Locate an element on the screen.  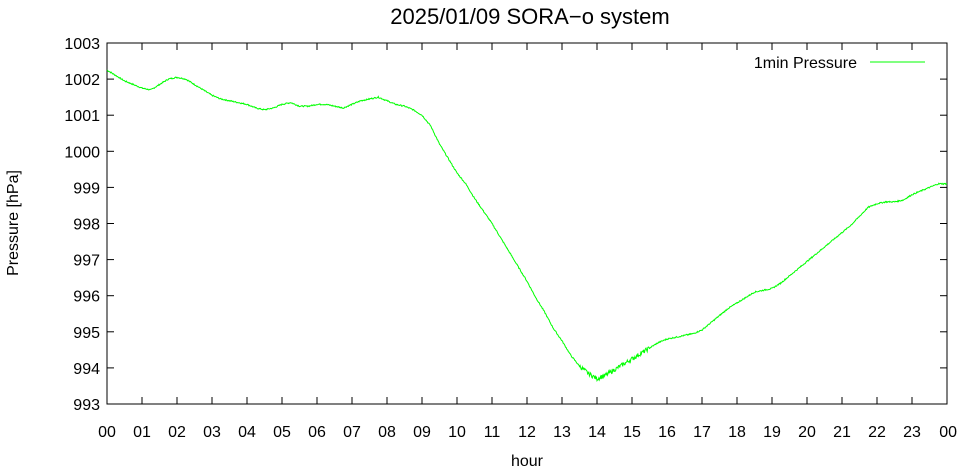
y-tick-label: 994 is located at coordinates (86, 369).